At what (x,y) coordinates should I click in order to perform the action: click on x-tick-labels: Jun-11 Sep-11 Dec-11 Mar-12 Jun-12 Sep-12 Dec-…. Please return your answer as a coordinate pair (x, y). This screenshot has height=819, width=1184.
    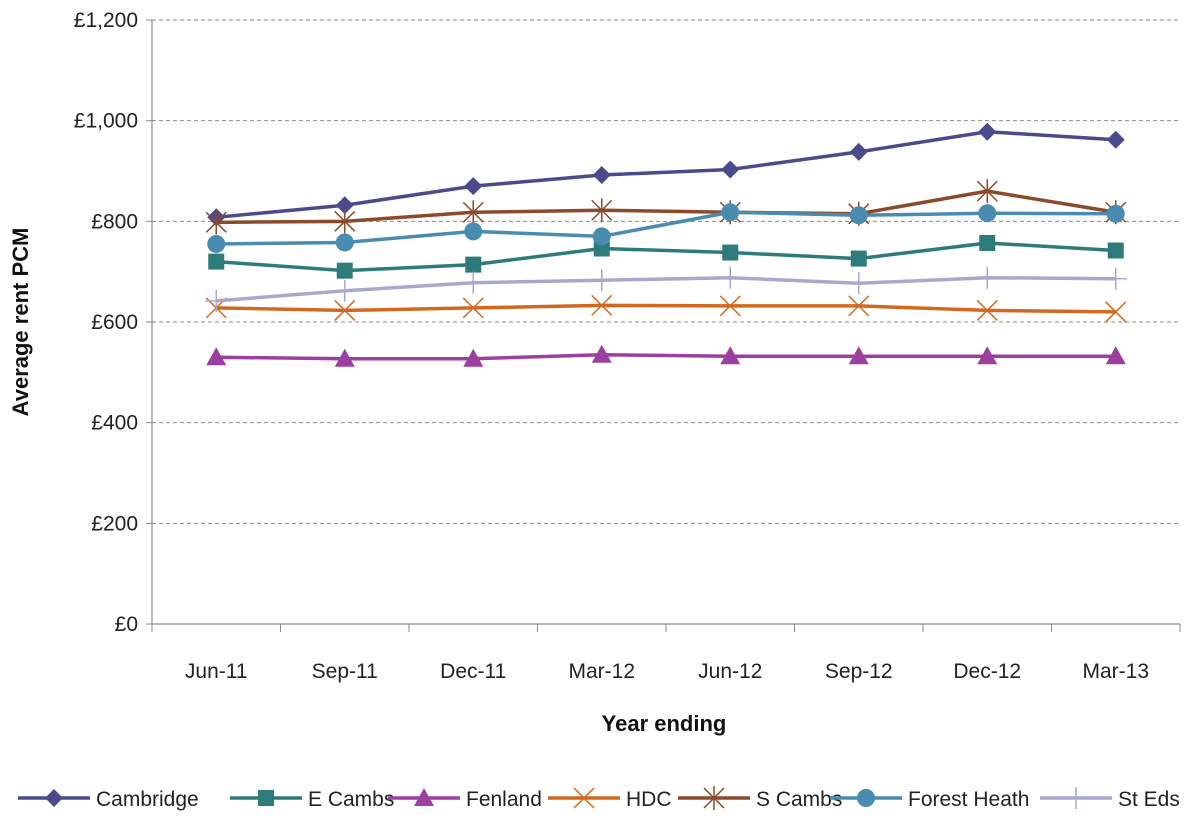
    Looking at the image, I should click on (667, 671).